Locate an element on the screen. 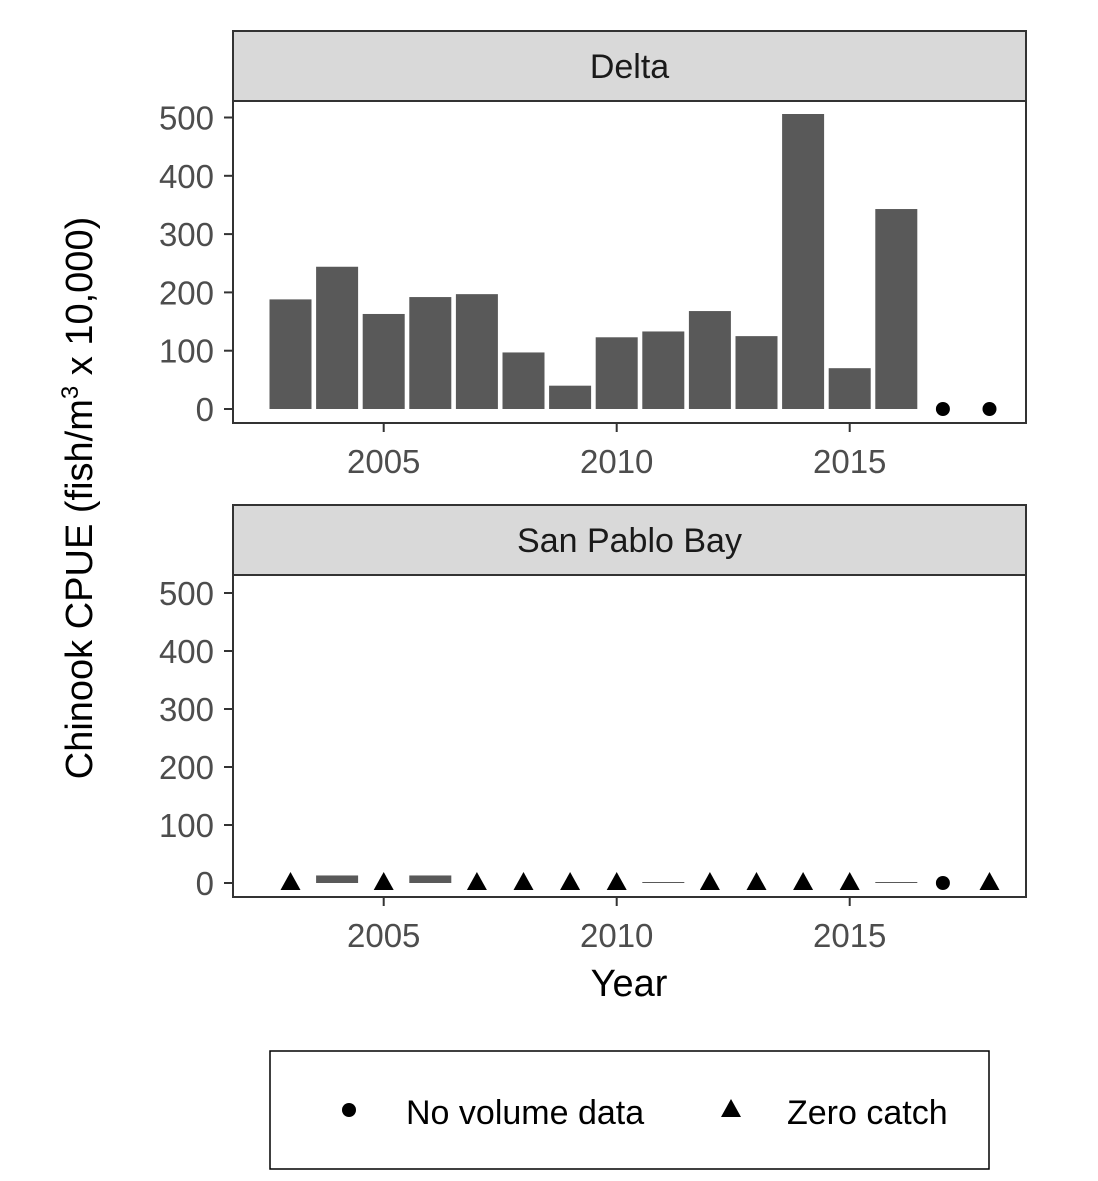 The image size is (1098, 1181). bar-2005 is located at coordinates (383, 361).